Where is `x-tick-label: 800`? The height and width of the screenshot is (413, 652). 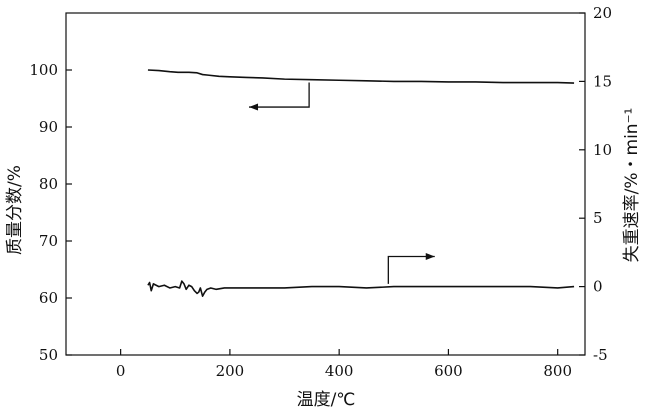 x-tick-label: 800 is located at coordinates (557, 371).